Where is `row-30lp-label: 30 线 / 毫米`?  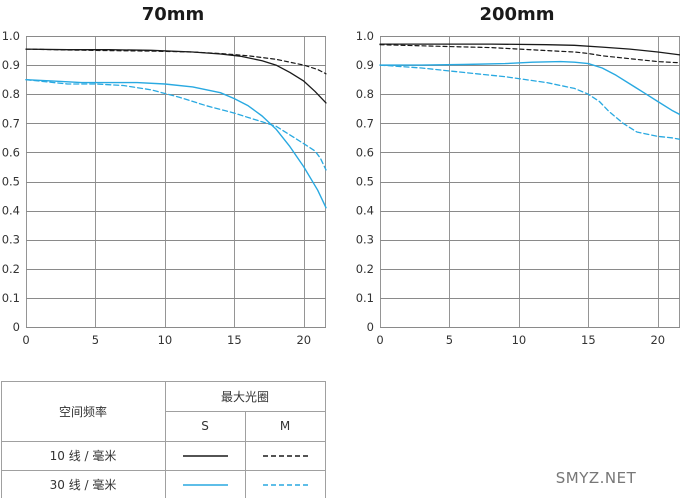 row-30lp-label: 30 线 / 毫米 is located at coordinates (83, 484).